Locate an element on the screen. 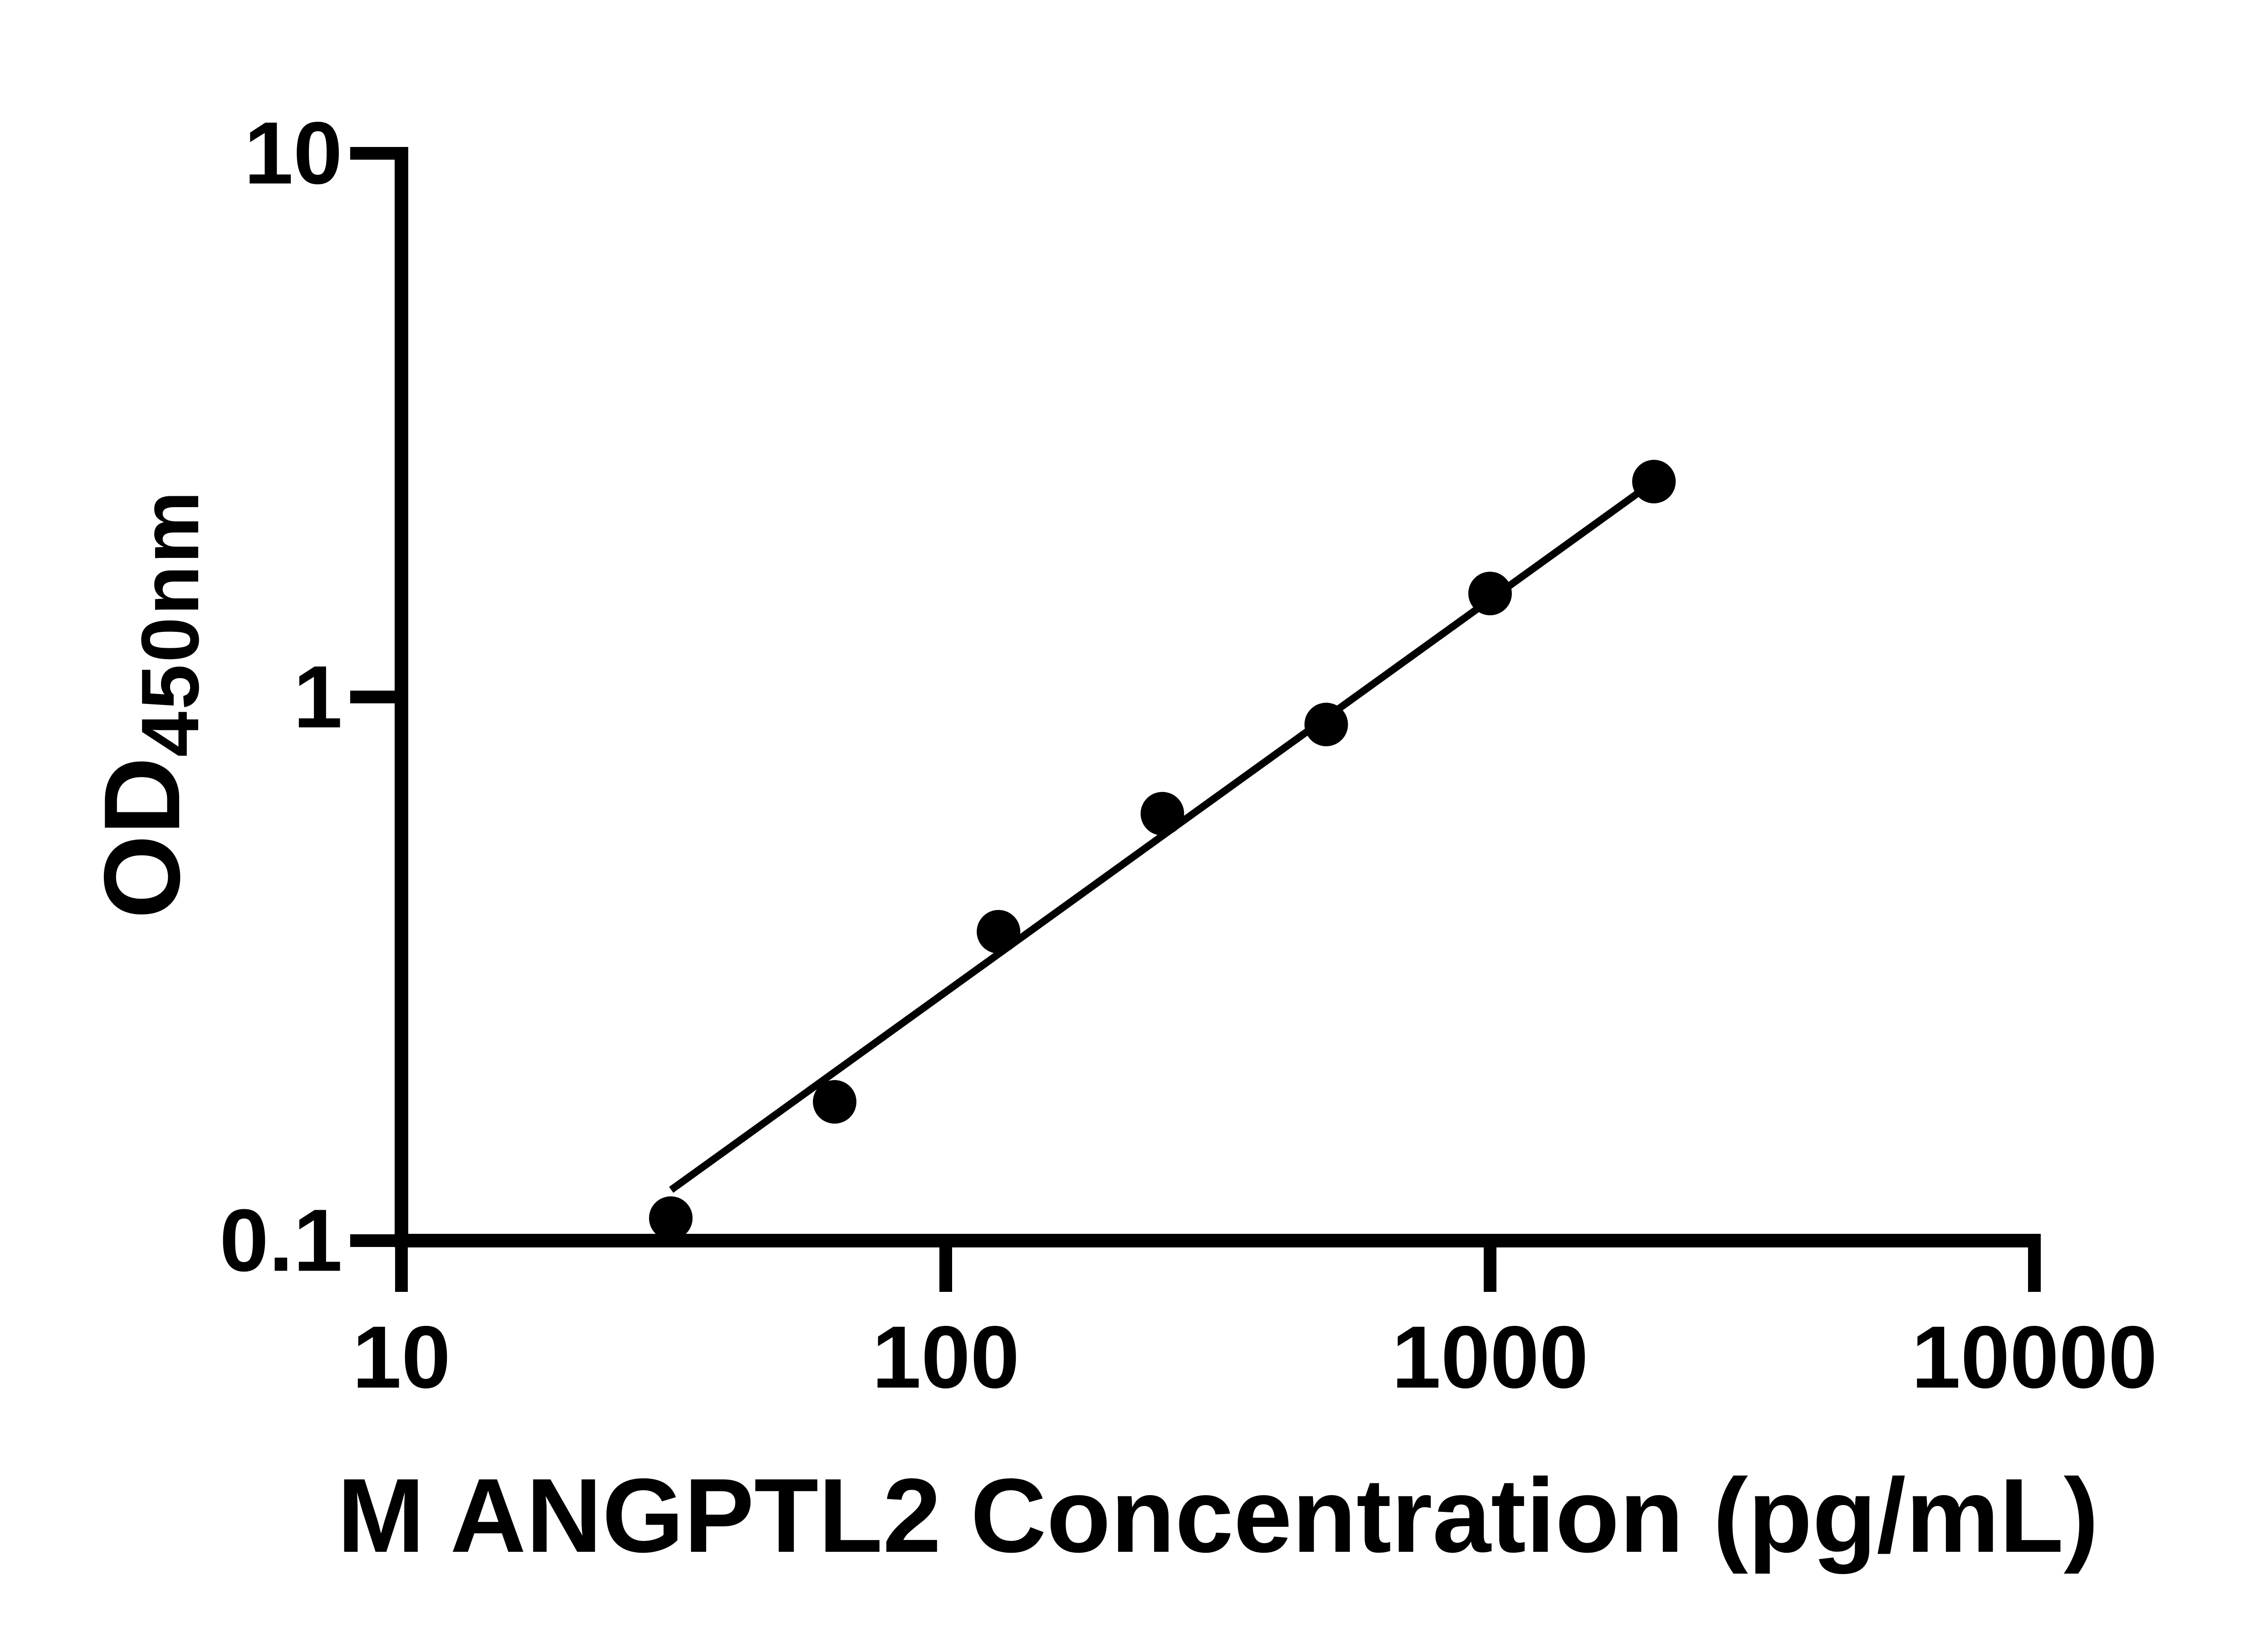  x-tick-label-10: 10 is located at coordinates (401, 1357).